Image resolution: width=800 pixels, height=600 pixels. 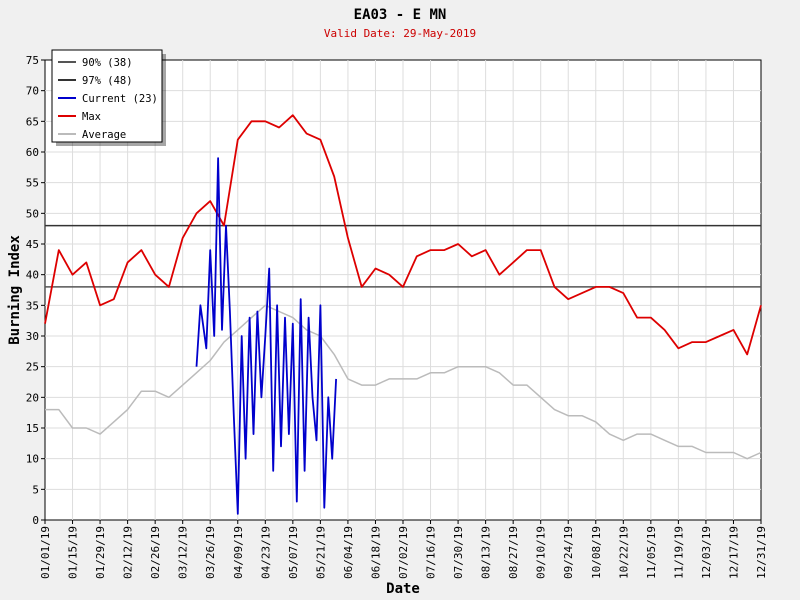 I want to click on y-tick-label: 30, so click(x=32, y=336).